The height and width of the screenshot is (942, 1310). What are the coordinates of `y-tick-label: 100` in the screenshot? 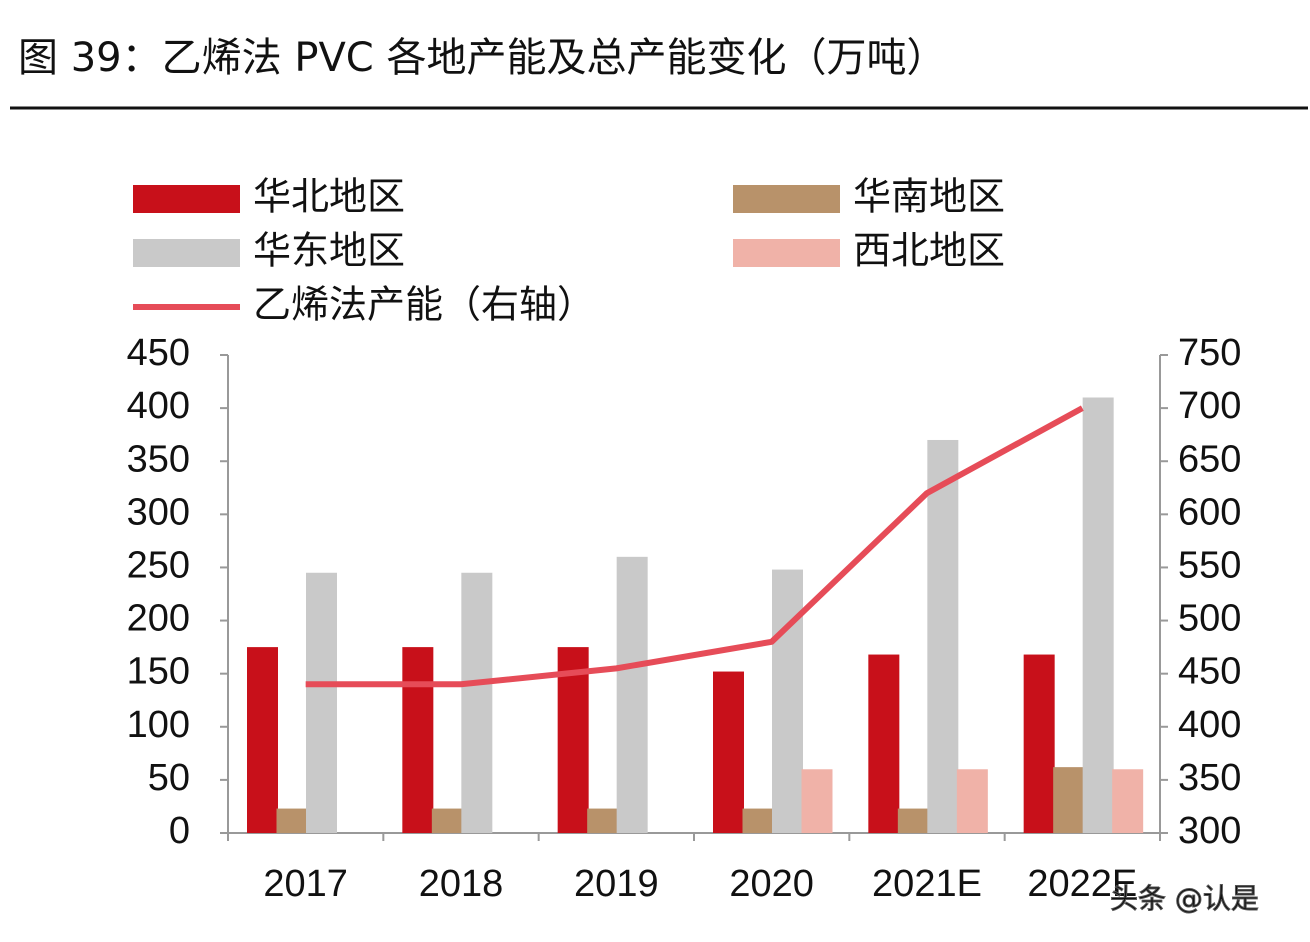 It's located at (158, 725).